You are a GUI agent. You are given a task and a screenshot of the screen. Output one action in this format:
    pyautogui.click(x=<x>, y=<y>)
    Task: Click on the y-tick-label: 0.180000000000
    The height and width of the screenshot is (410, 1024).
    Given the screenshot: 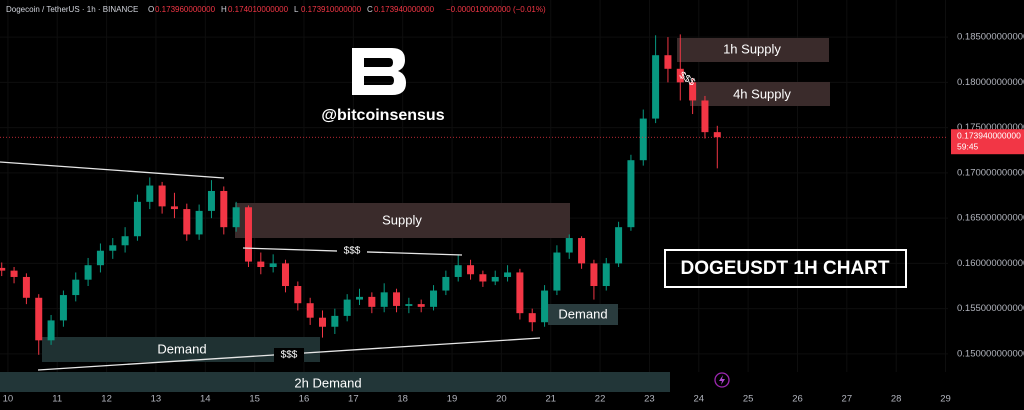 What is the action you would take?
    pyautogui.click(x=990, y=82)
    